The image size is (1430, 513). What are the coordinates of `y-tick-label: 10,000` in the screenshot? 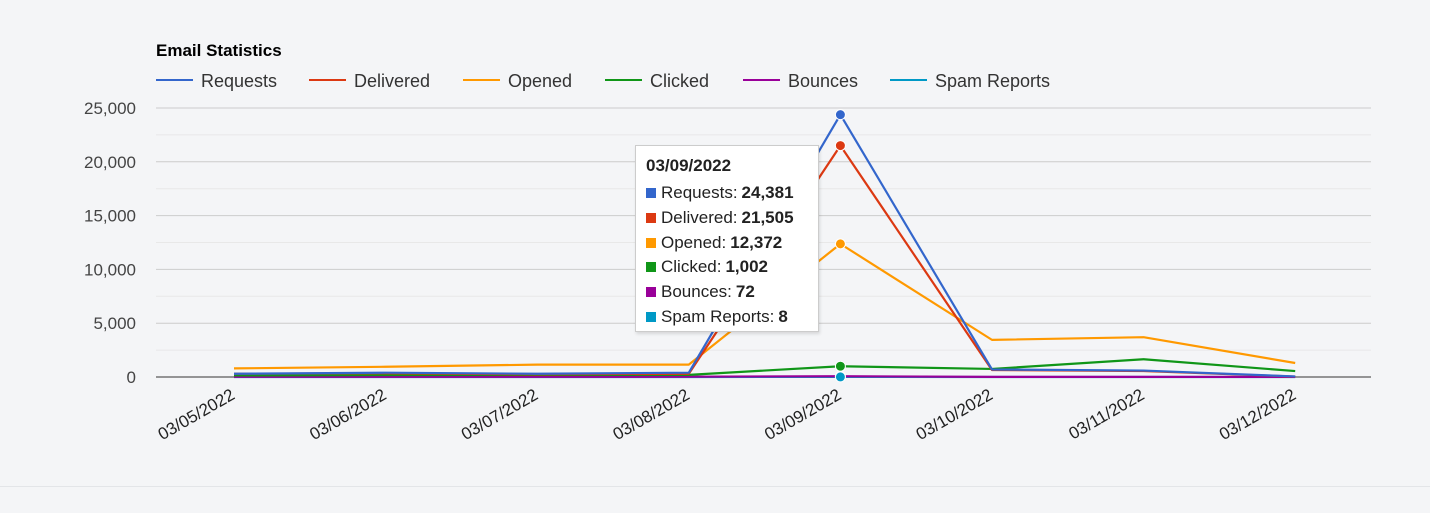 It's located at (110, 269).